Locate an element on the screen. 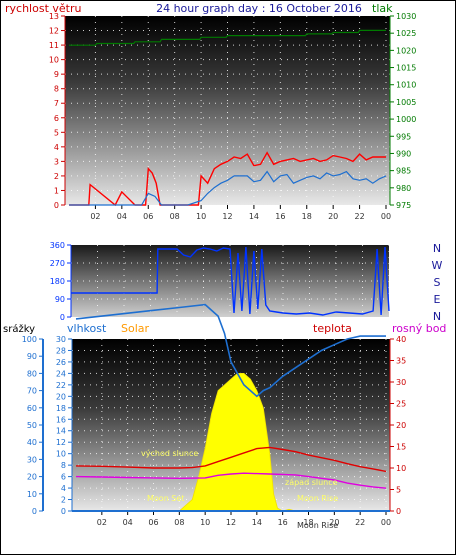 This screenshot has height=556, width=456. rain-tick-label: 30 is located at coordinates (32, 459).